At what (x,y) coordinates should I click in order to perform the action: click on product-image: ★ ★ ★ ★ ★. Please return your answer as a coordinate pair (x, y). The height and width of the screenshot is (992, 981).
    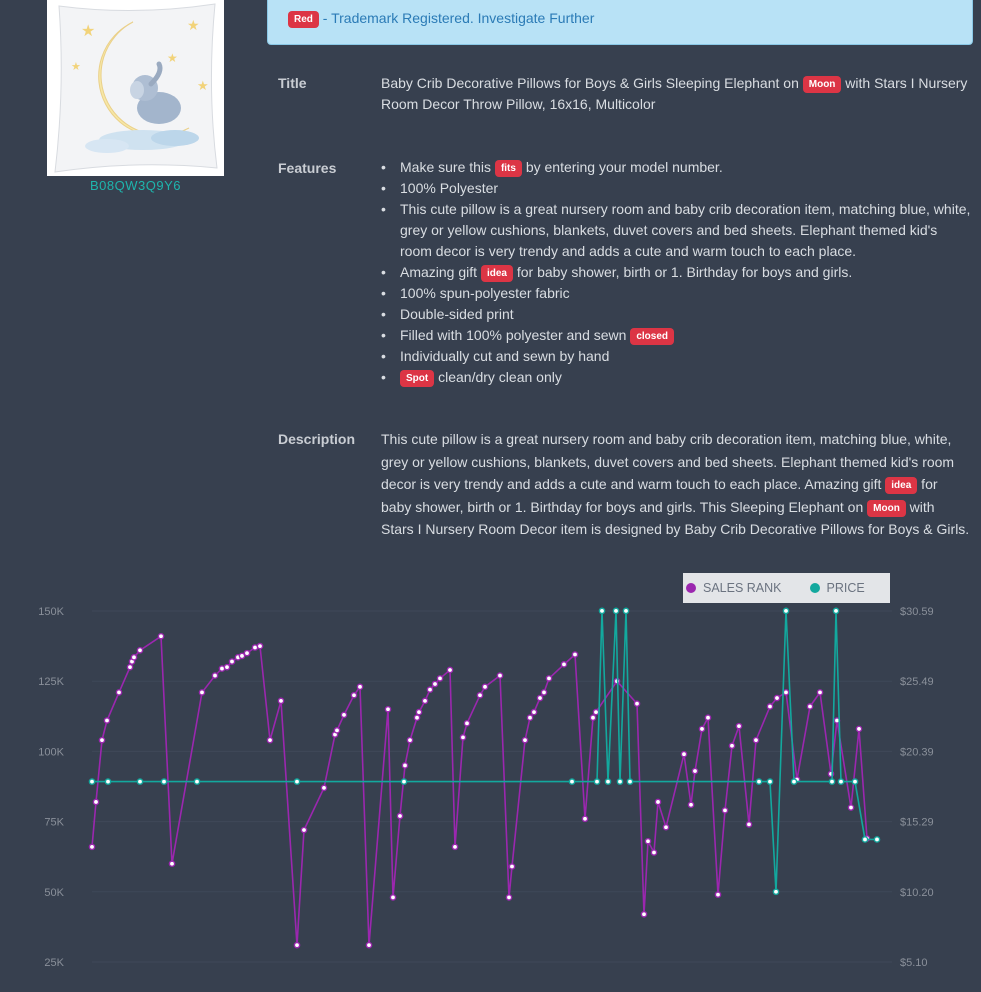
    Looking at the image, I should click on (135, 88).